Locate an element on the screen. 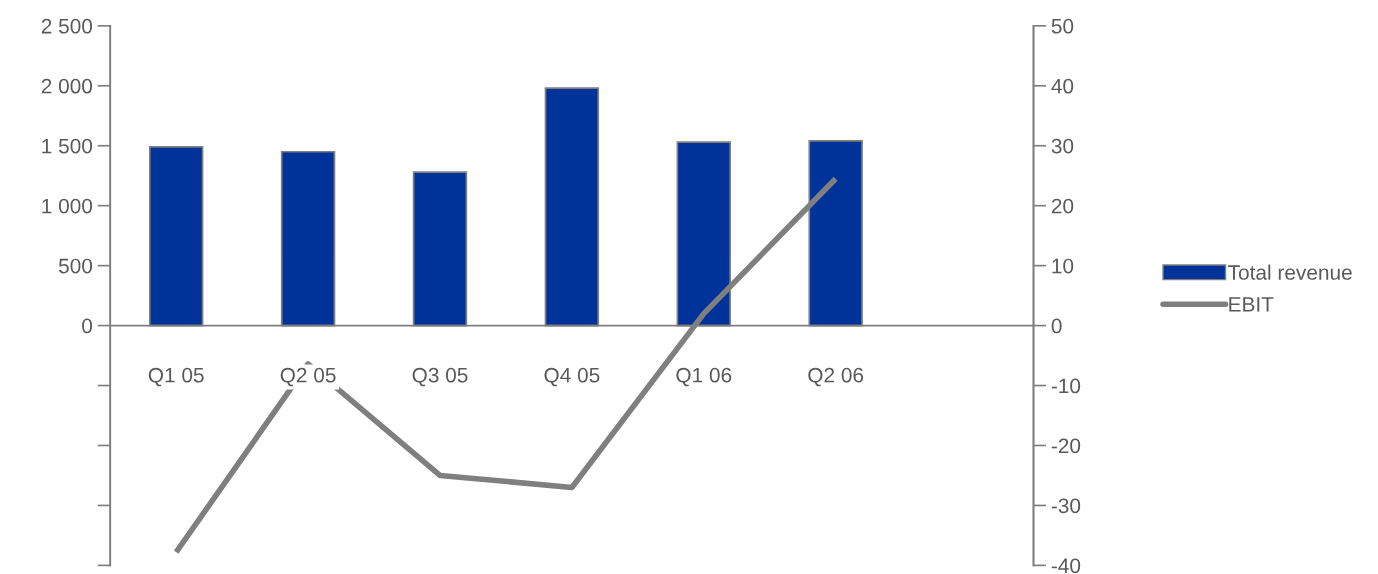 The image size is (1378, 574). y2-tick-label: 0 is located at coordinates (1056, 326).